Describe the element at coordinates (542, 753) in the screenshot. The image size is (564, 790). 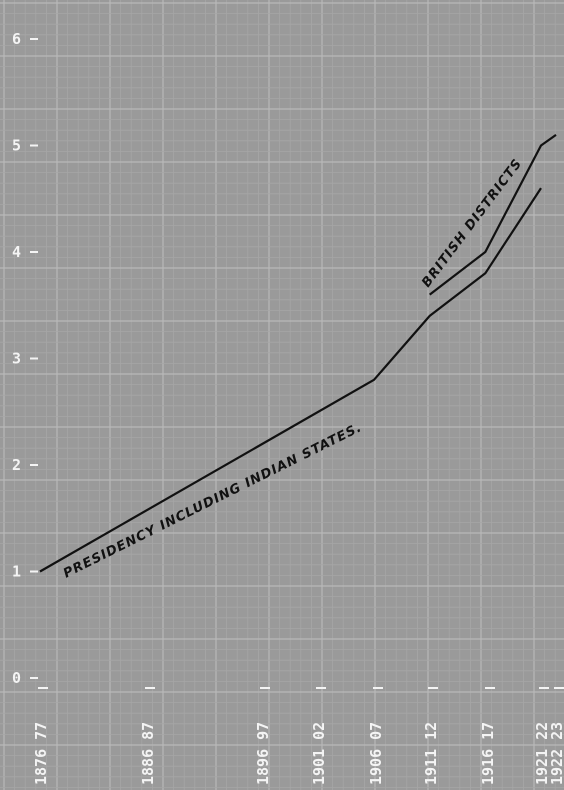
I see `x-tick-label: 1921 22` at that location.